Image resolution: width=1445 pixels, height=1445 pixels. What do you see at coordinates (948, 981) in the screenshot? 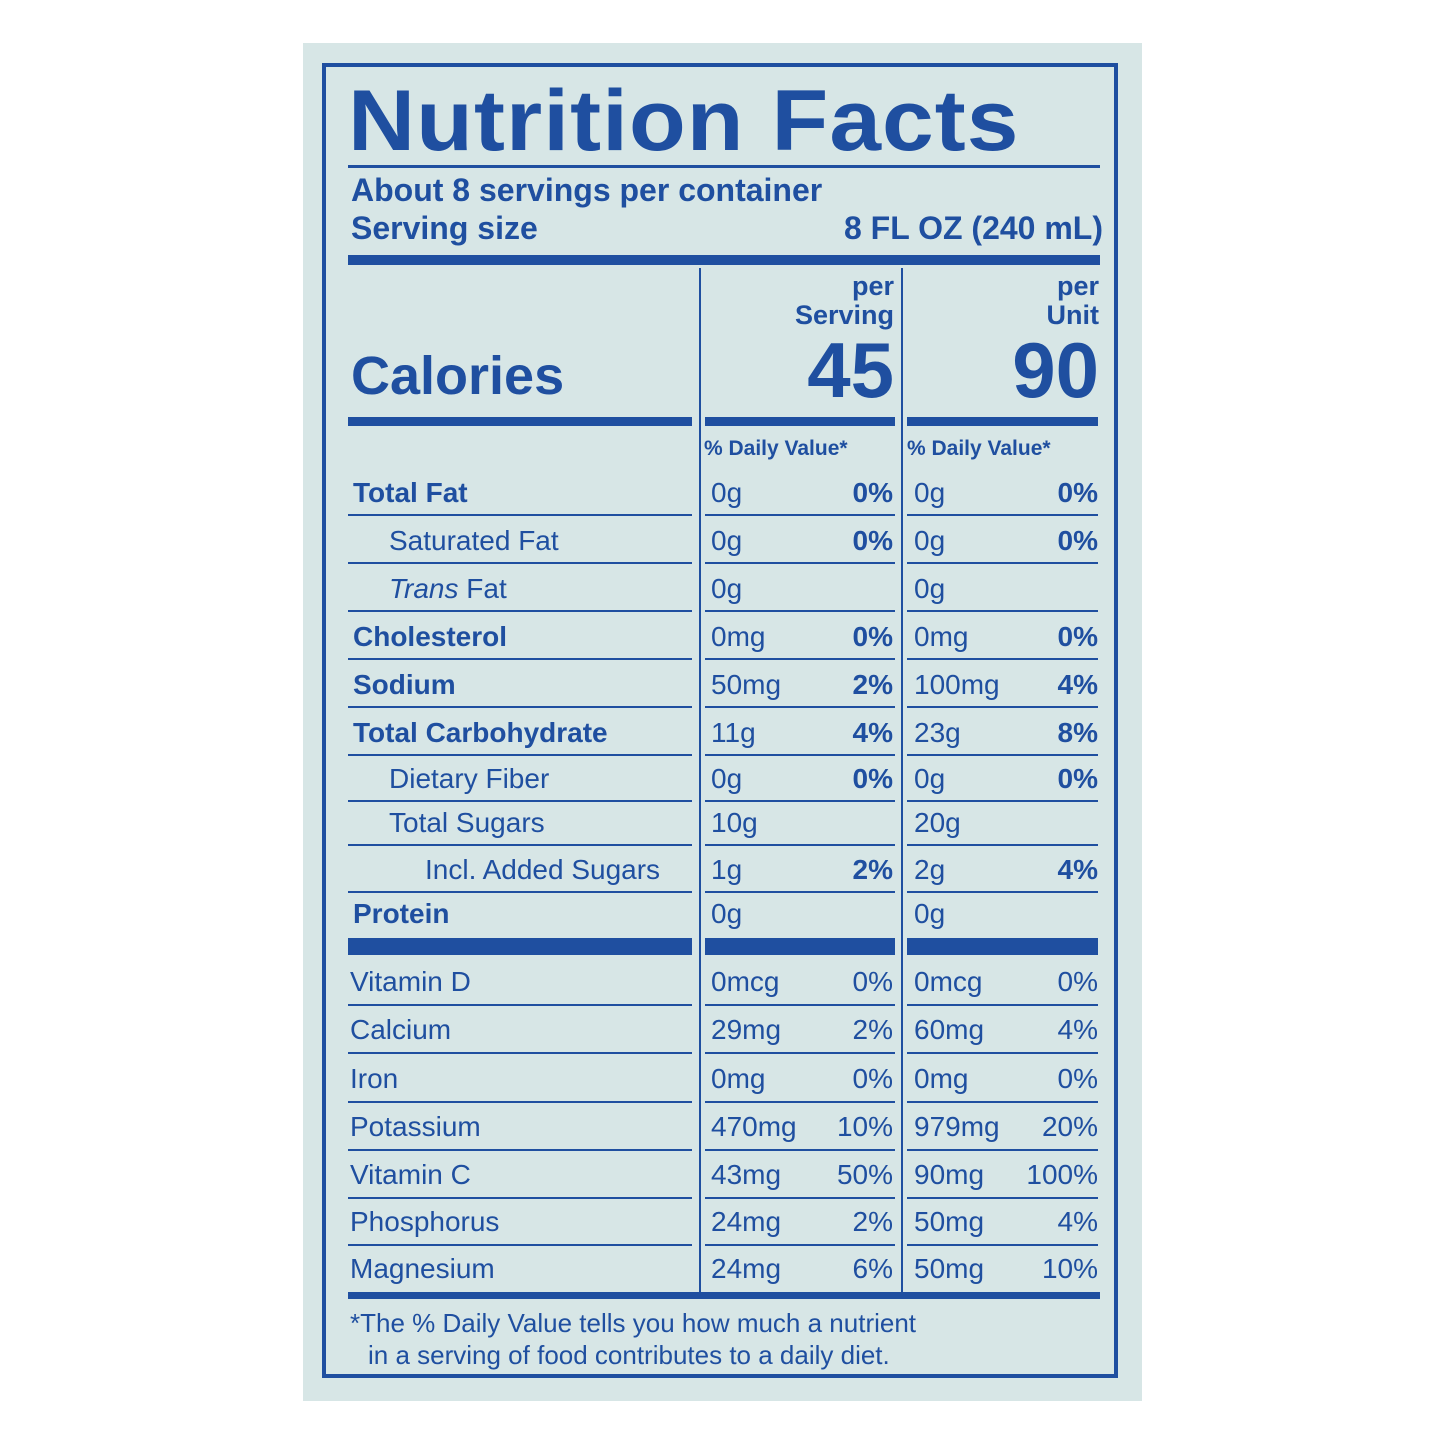
I see `unit-amount: 0mcg` at bounding box center [948, 981].